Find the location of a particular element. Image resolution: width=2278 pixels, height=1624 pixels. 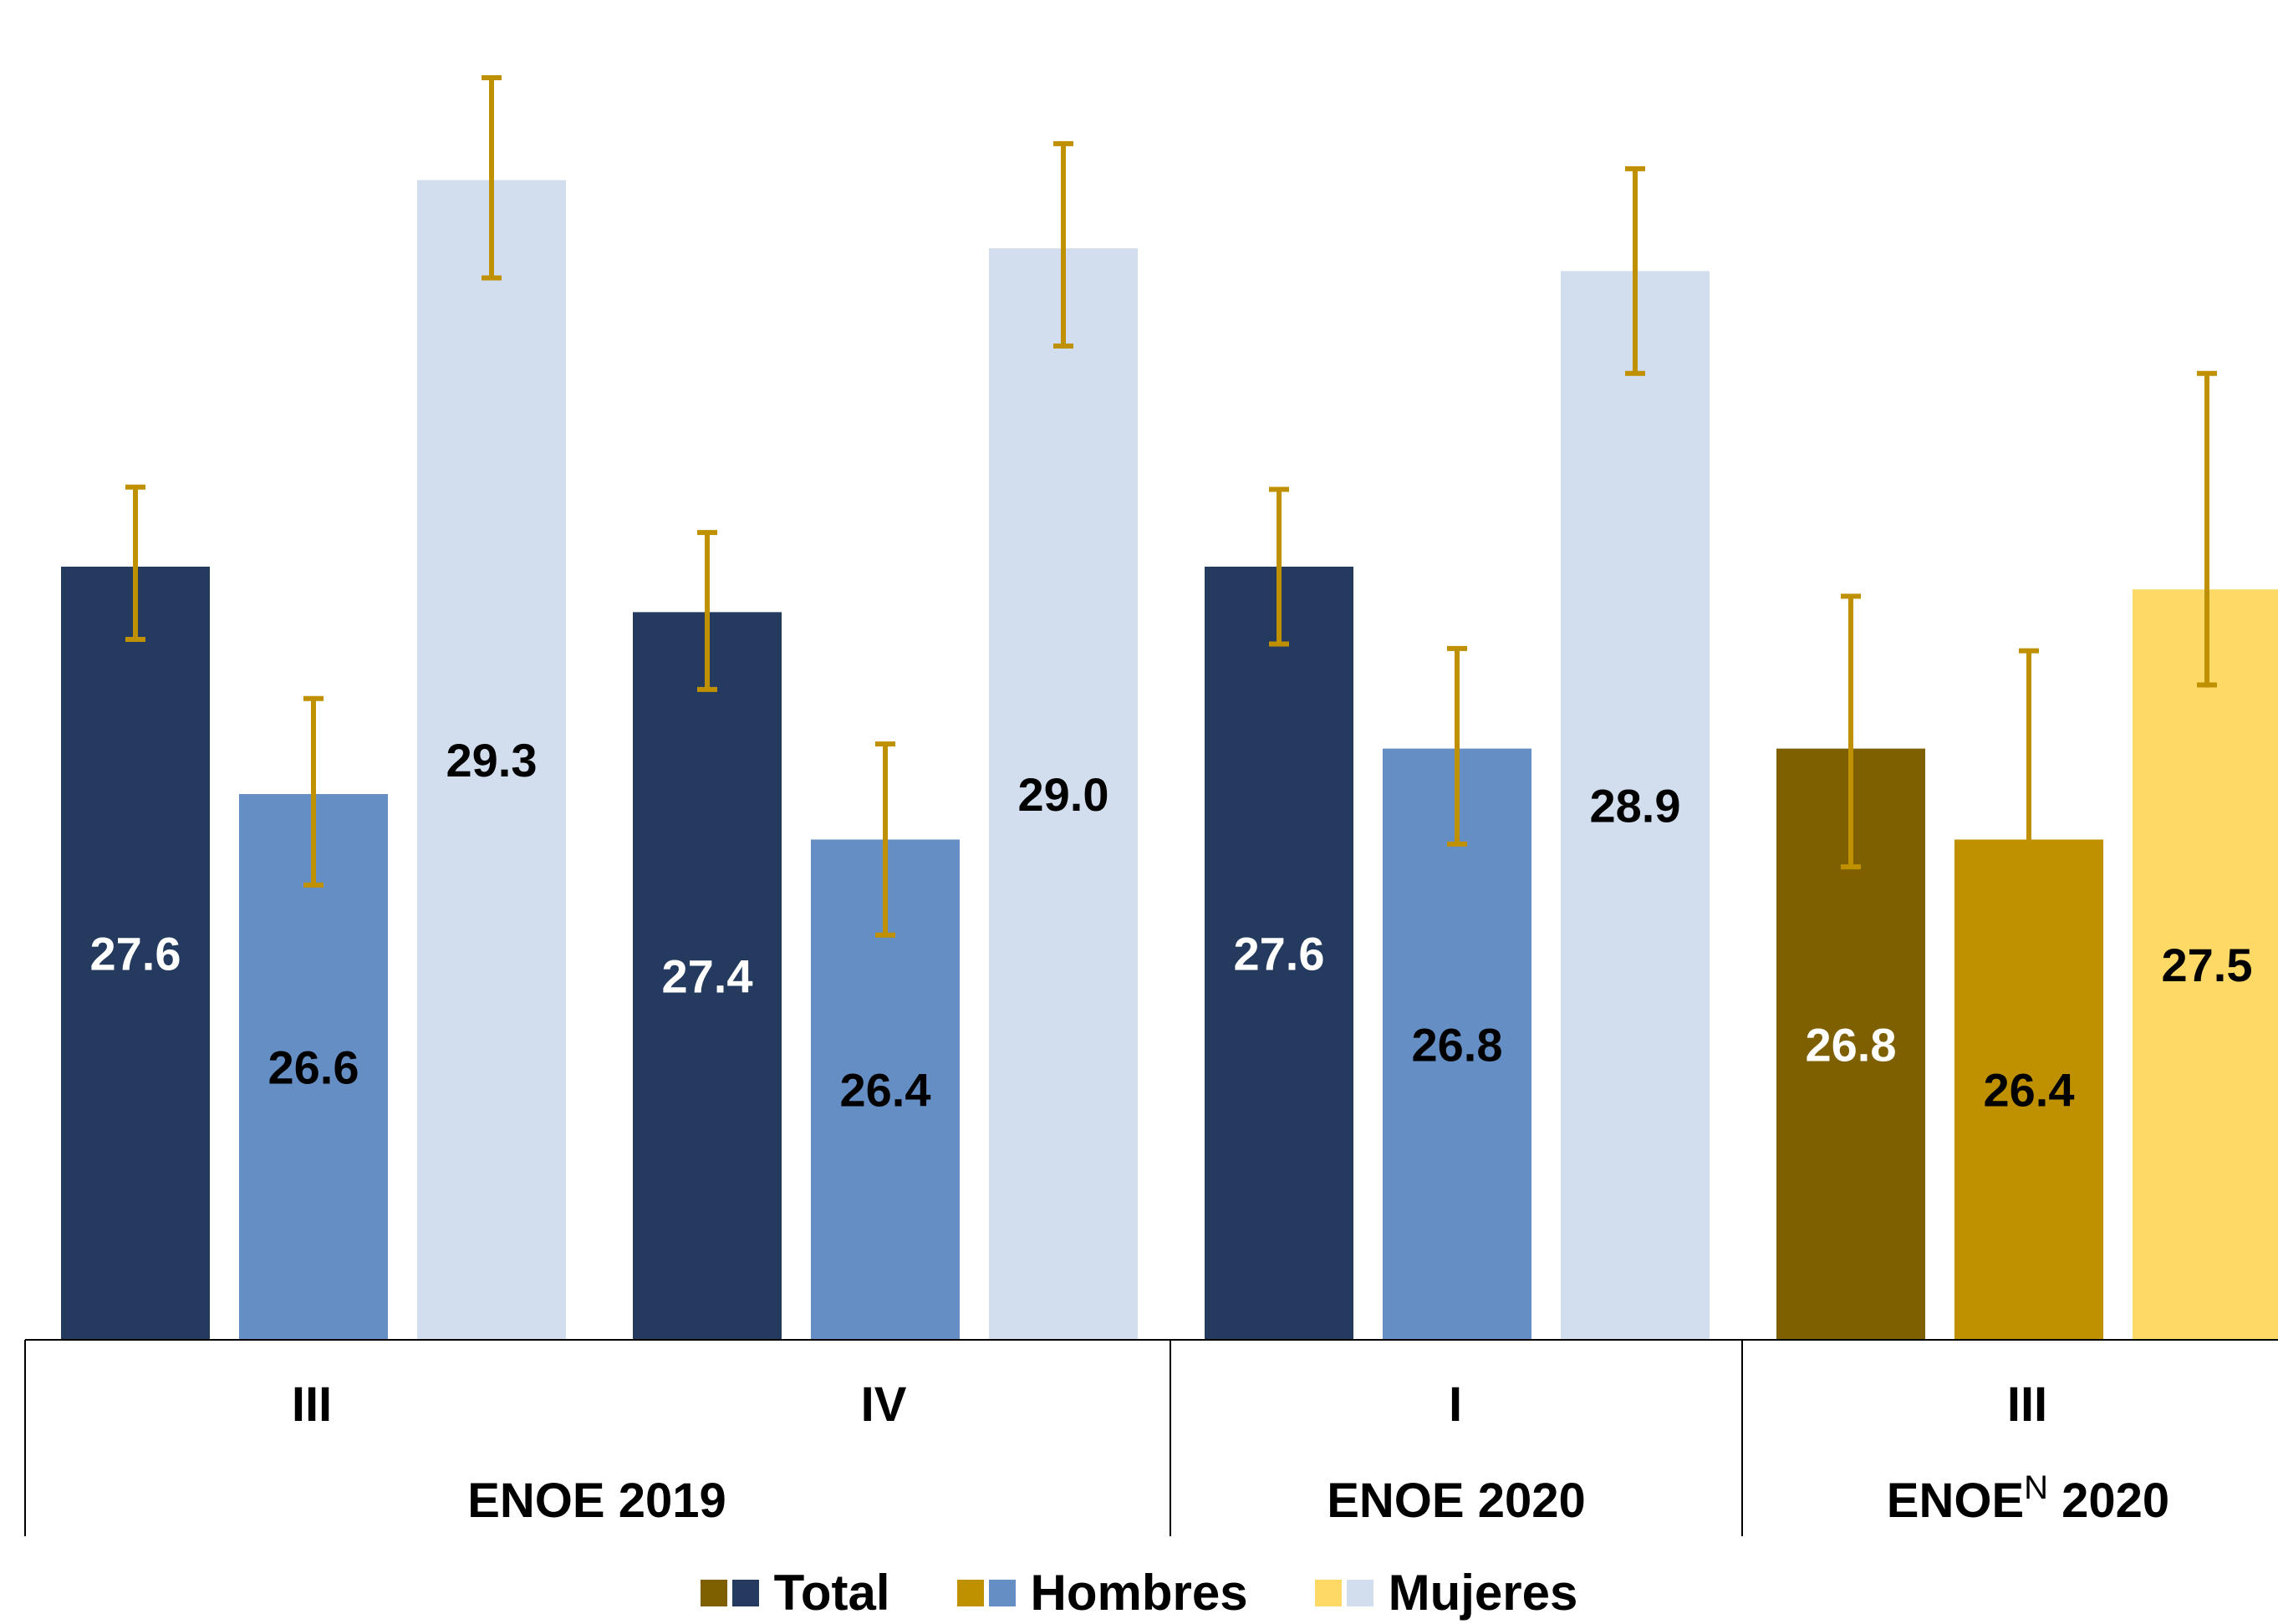

legend-swatch-hombres-enoen is located at coordinates (970, 1592).